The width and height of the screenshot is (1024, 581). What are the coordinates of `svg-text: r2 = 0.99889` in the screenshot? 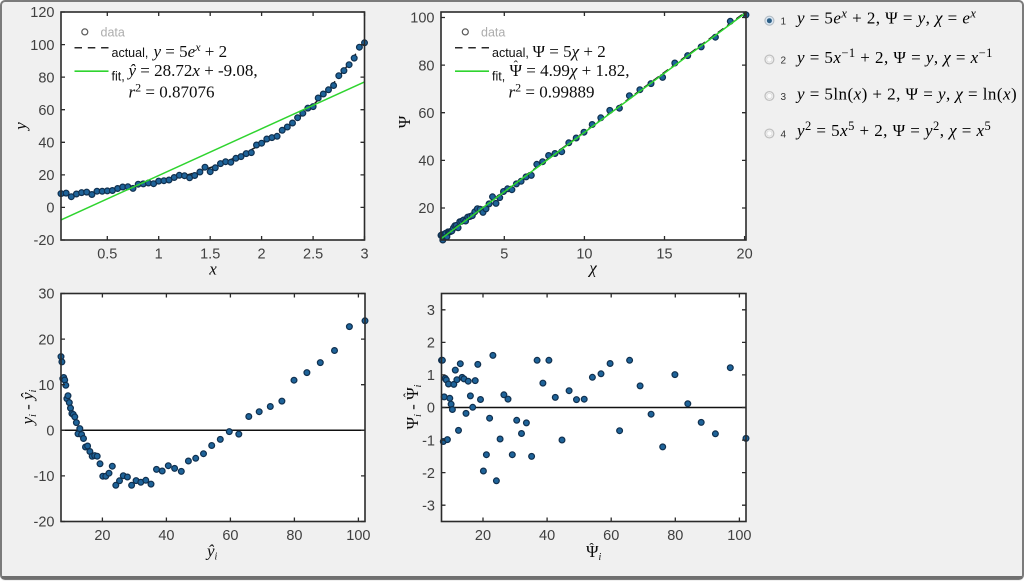 It's located at (552, 91).